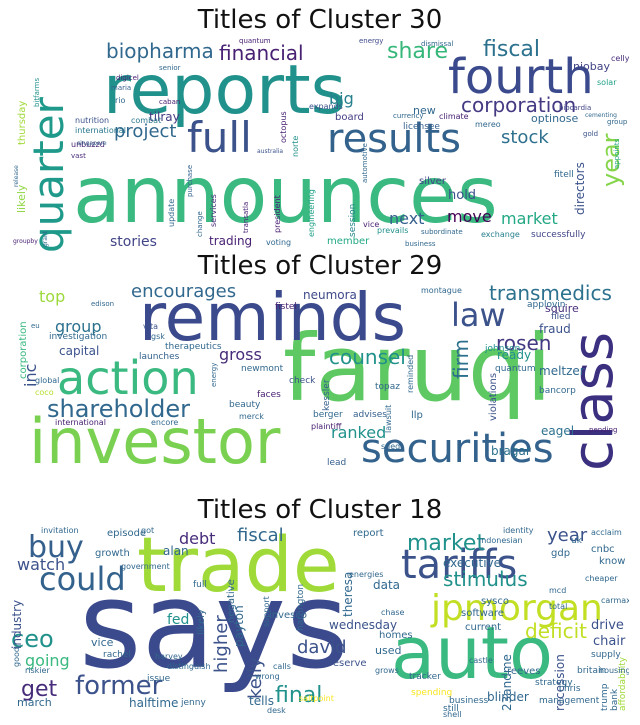  Describe the element at coordinates (556, 631) in the screenshot. I see `word: deficit` at that location.